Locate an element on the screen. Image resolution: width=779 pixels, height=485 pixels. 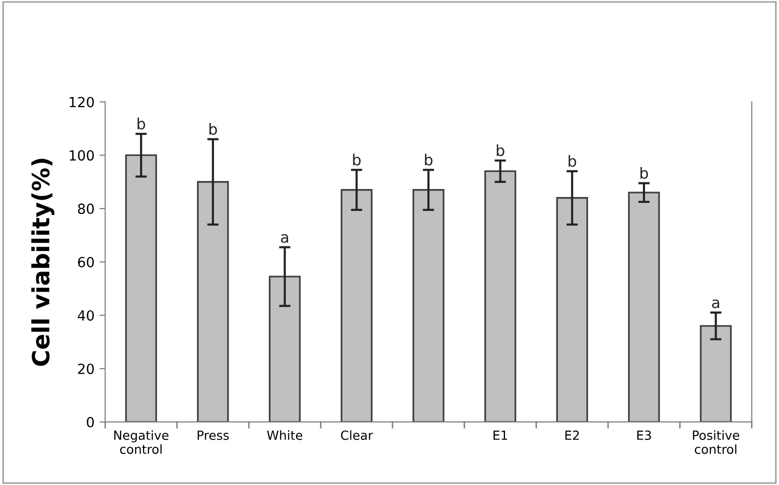
x-tick-label: E1 is located at coordinates (501, 435).